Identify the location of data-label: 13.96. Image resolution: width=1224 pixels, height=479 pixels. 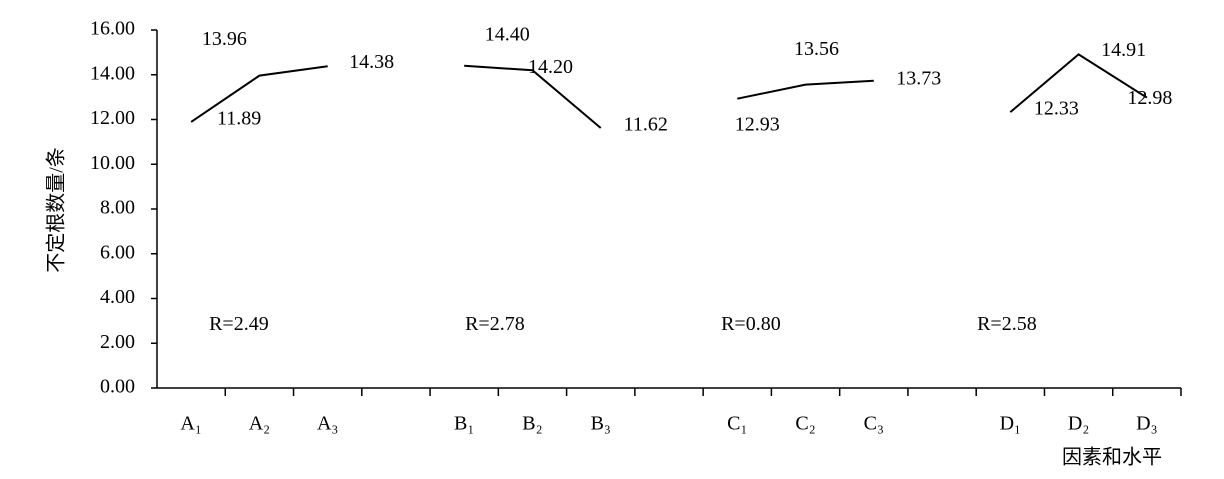
(224, 39).